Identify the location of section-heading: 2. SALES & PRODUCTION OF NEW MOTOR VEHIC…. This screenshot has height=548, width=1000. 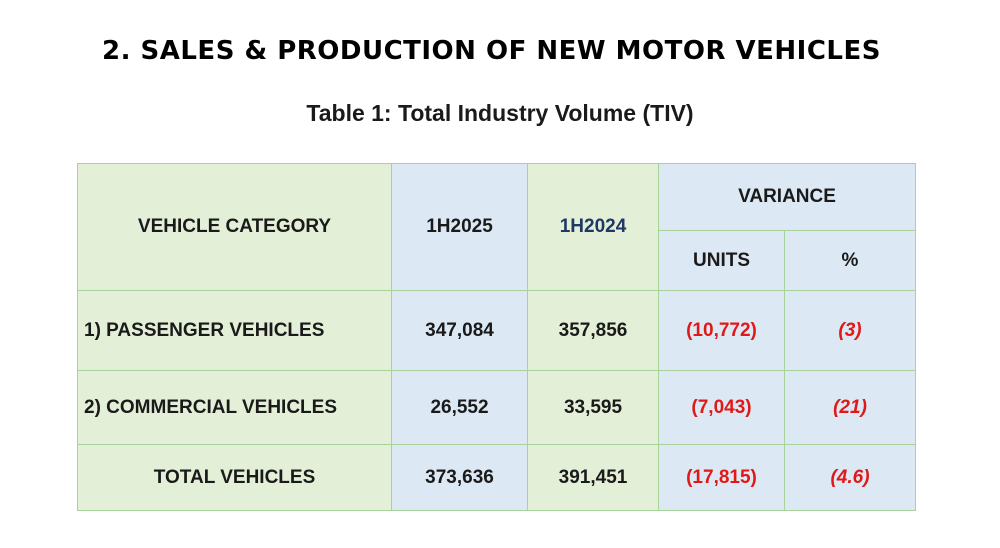
(491, 51).